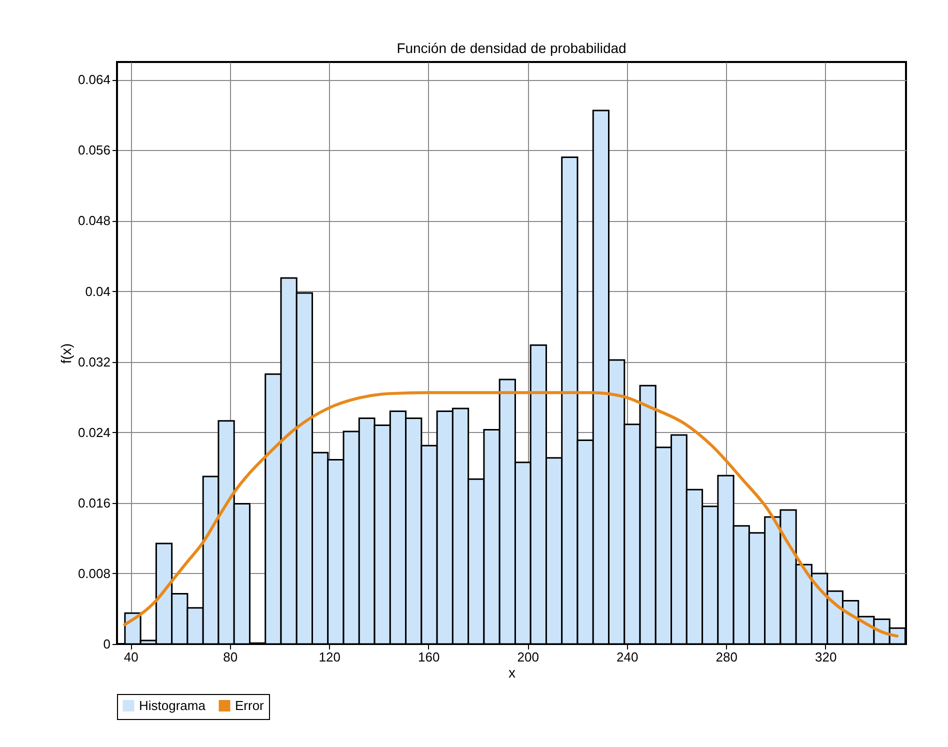  Describe the element at coordinates (727, 657) in the screenshot. I see `x-tick-label: 280` at that location.